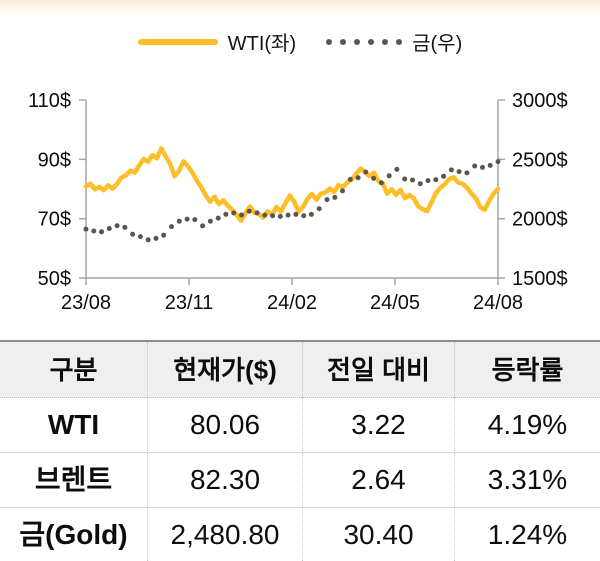 The height and width of the screenshot is (561, 600). Describe the element at coordinates (73, 480) in the screenshot. I see `row-brent-name: 브렌트` at that location.